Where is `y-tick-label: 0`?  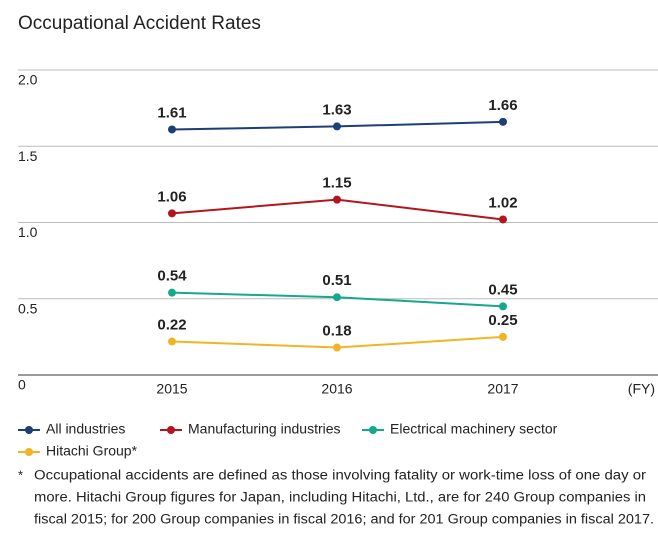
y-tick-label: 0 is located at coordinates (22, 385).